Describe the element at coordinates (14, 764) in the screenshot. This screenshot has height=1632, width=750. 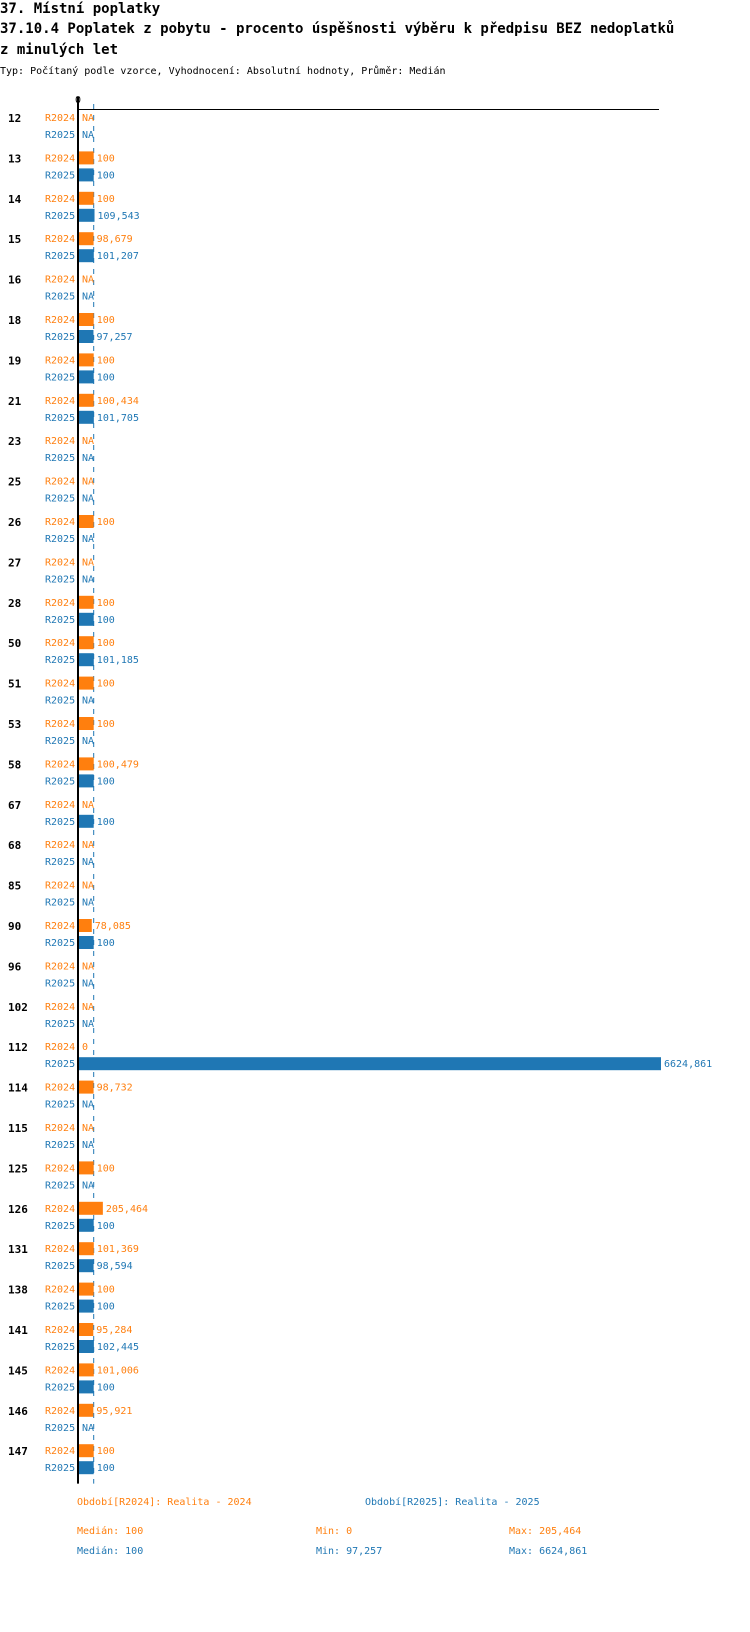
I see `category-label: 58` at that location.